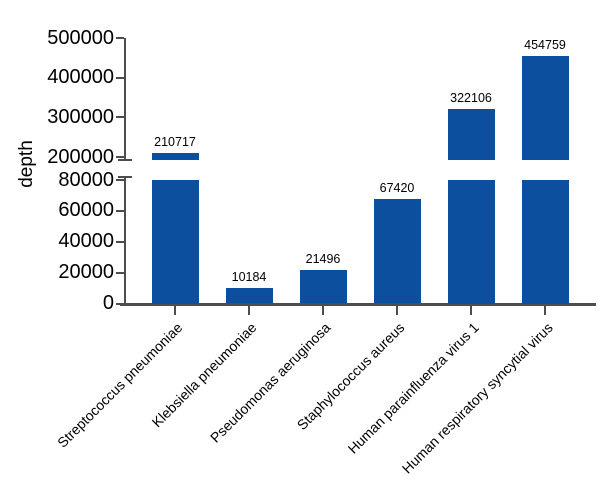 The image size is (609, 500). What do you see at coordinates (86, 272) in the screenshot?
I see `y-tick-label: 20000` at bounding box center [86, 272].